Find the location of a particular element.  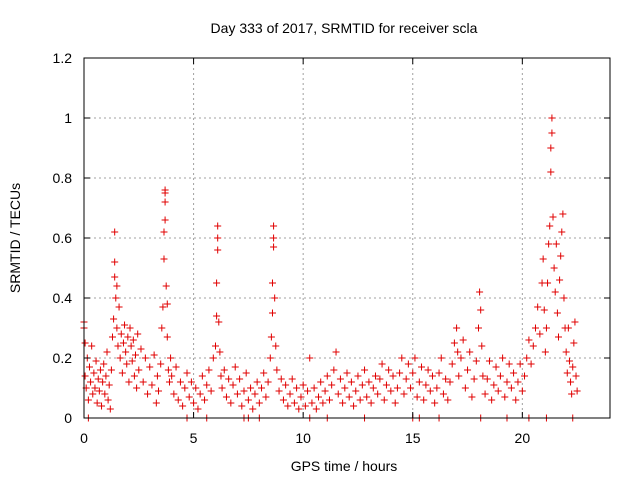

x-tick-label: 0 is located at coordinates (84, 438).